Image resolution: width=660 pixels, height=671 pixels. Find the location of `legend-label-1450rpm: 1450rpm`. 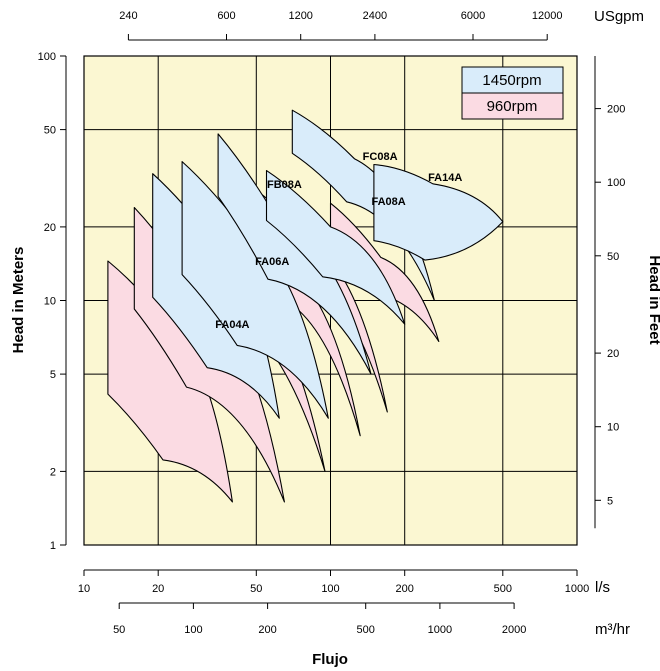

legend-label-1450rpm: 1450rpm is located at coordinates (511, 80).